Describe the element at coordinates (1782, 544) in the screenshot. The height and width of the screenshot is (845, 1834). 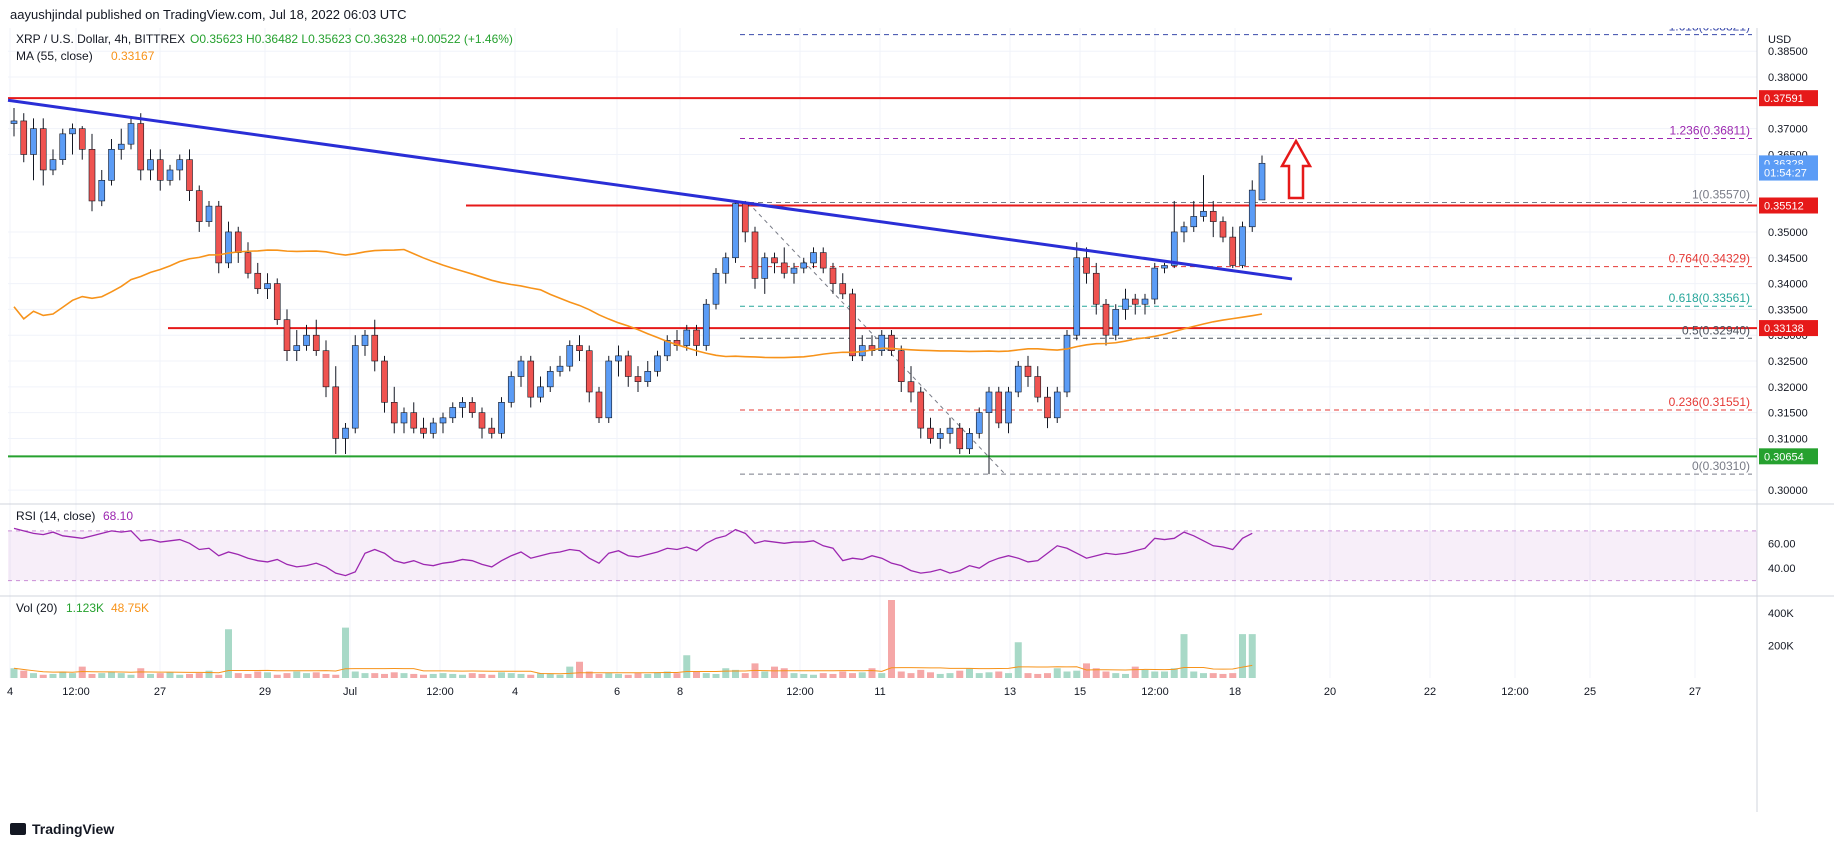
I see `rsi-tick: 60.00` at that location.